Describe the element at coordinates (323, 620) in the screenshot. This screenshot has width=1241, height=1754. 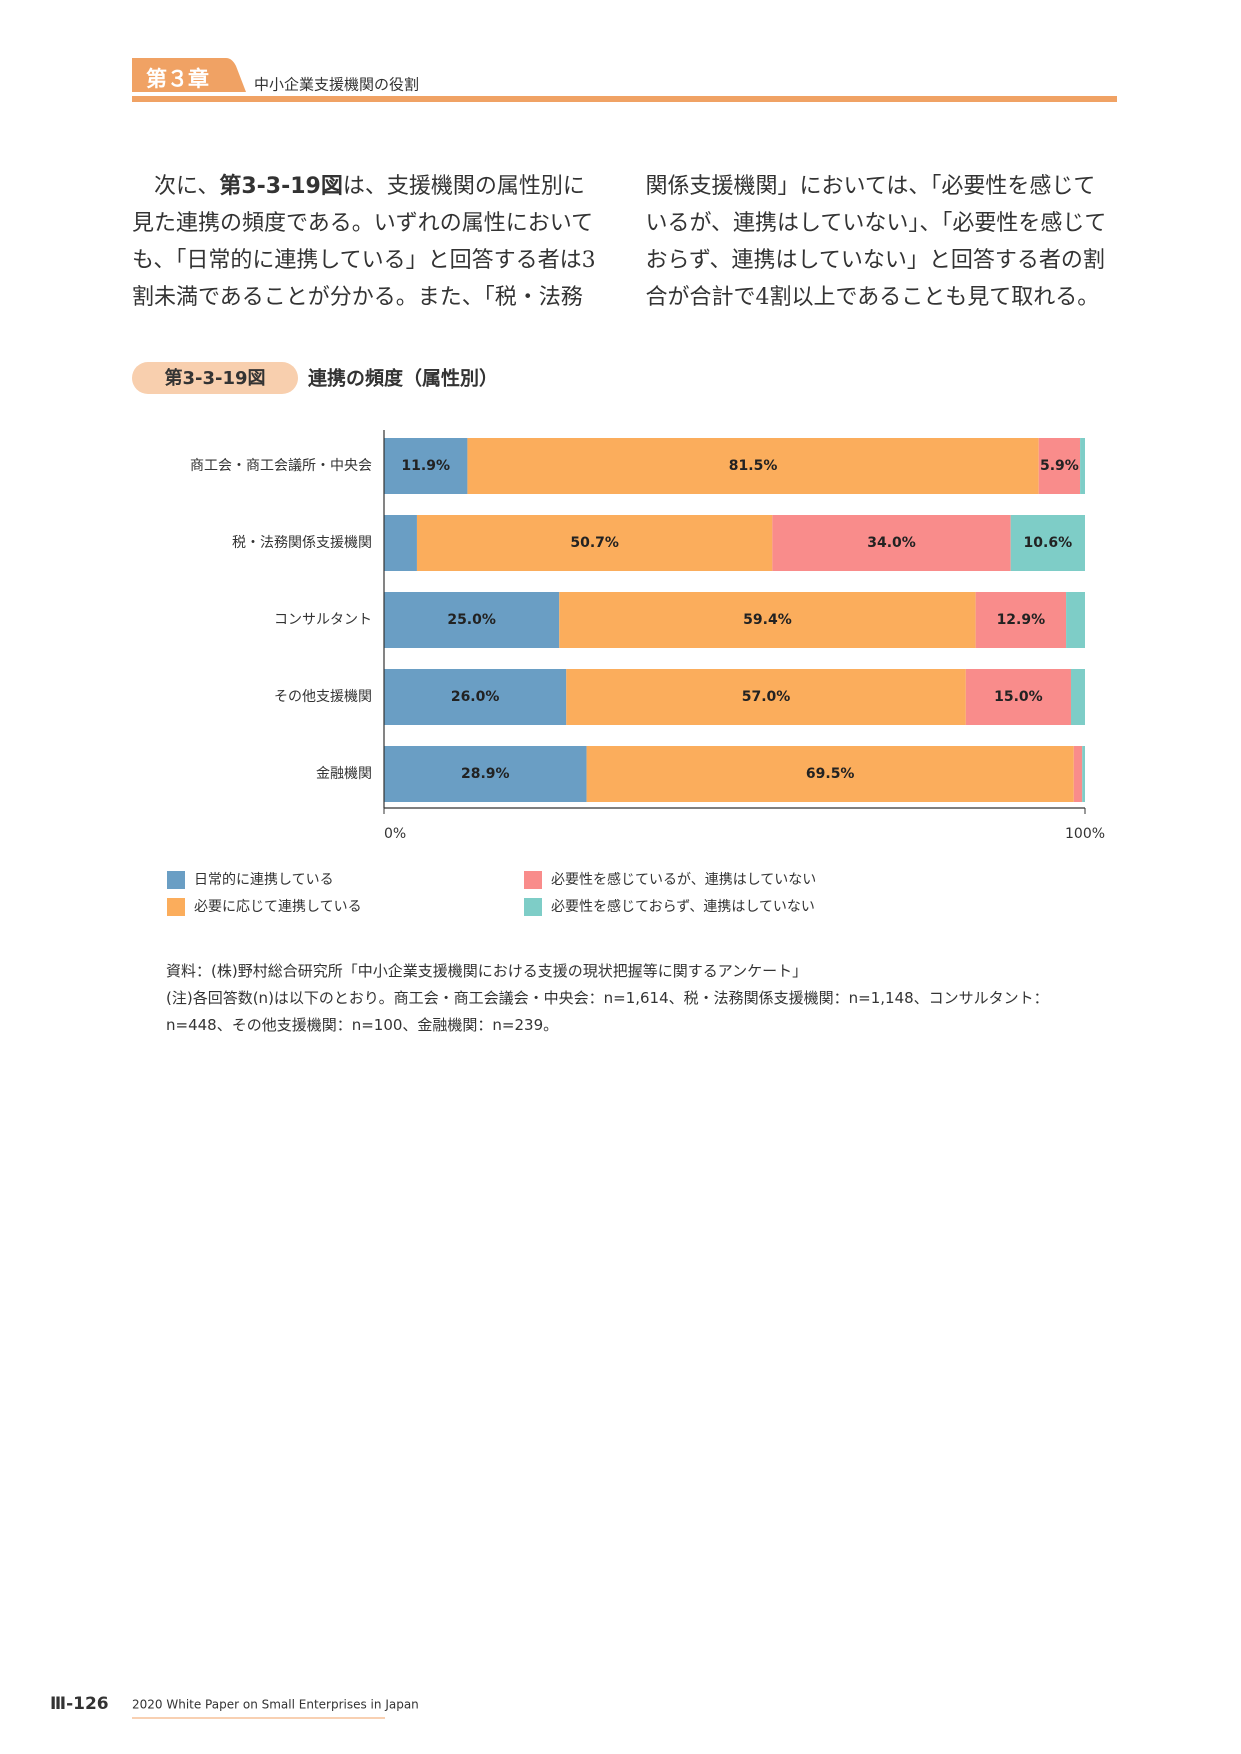
I see `y-tick-label: コンサルタント` at that location.